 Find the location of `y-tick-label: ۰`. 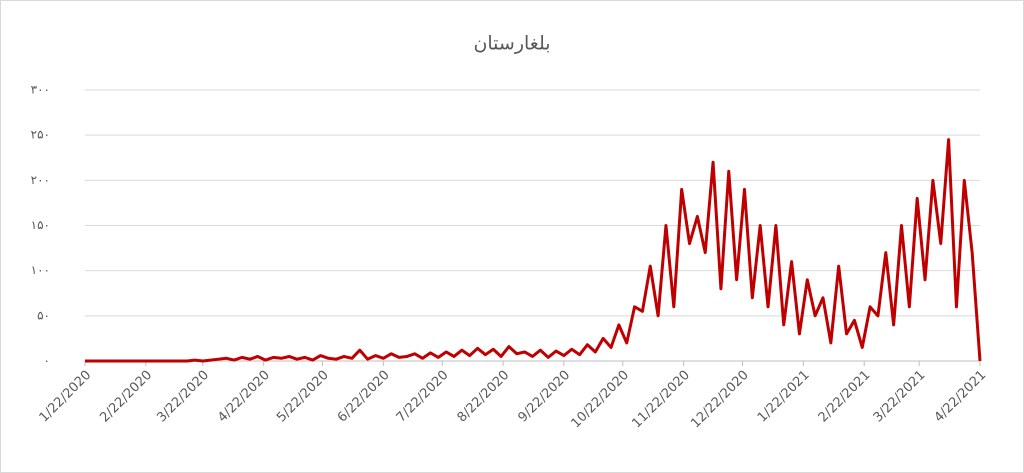

y-tick-label: ۰ is located at coordinates (47, 361).